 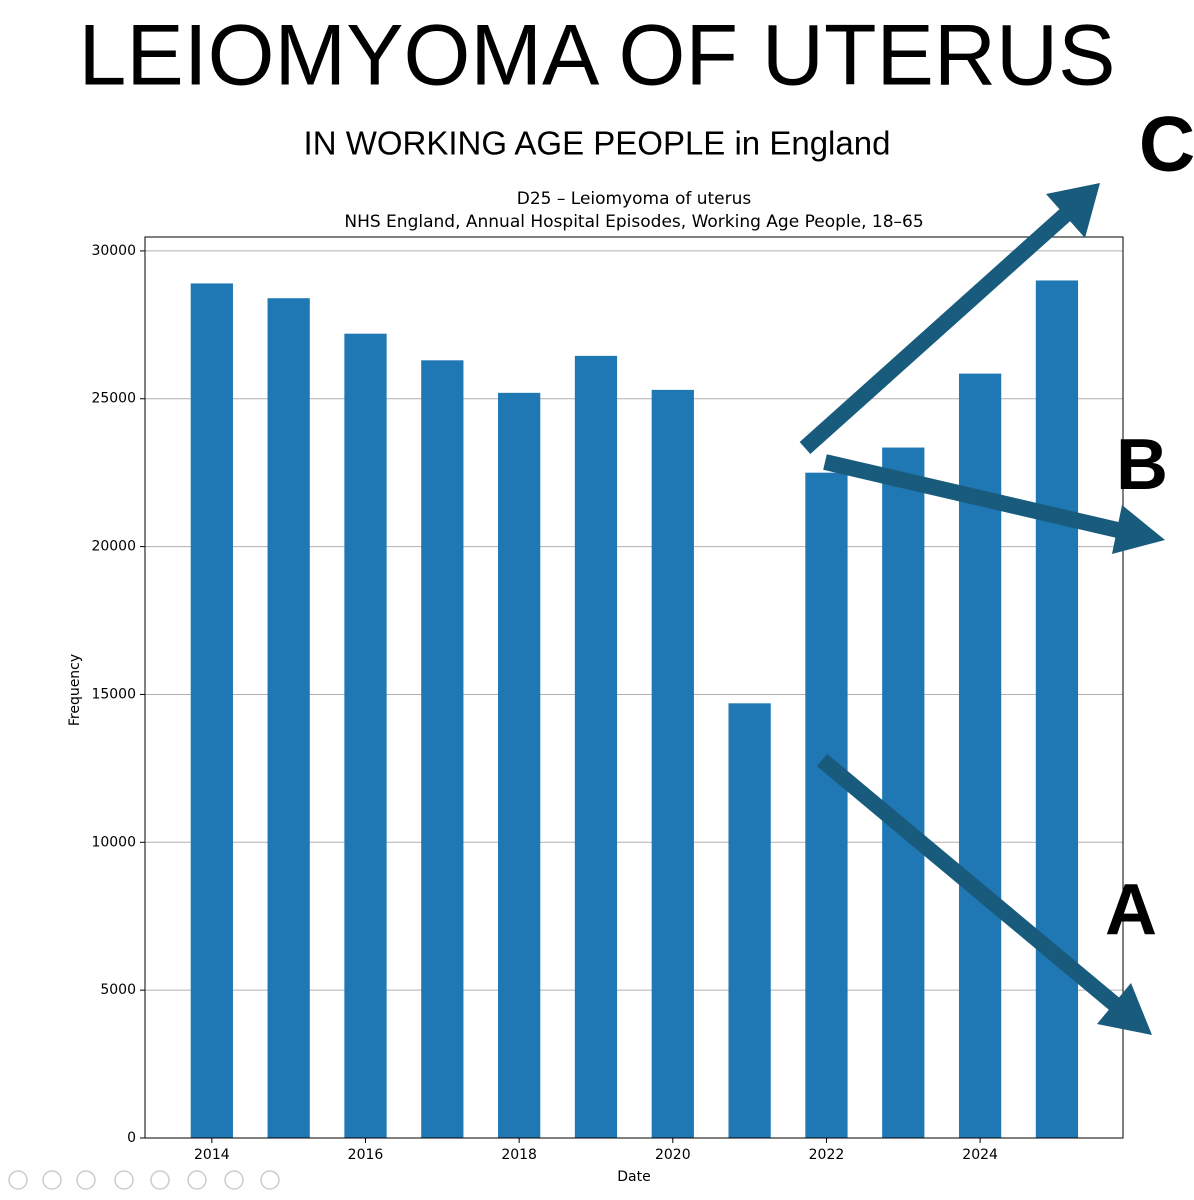 I want to click on arrow-b, so click(x=973, y=496).